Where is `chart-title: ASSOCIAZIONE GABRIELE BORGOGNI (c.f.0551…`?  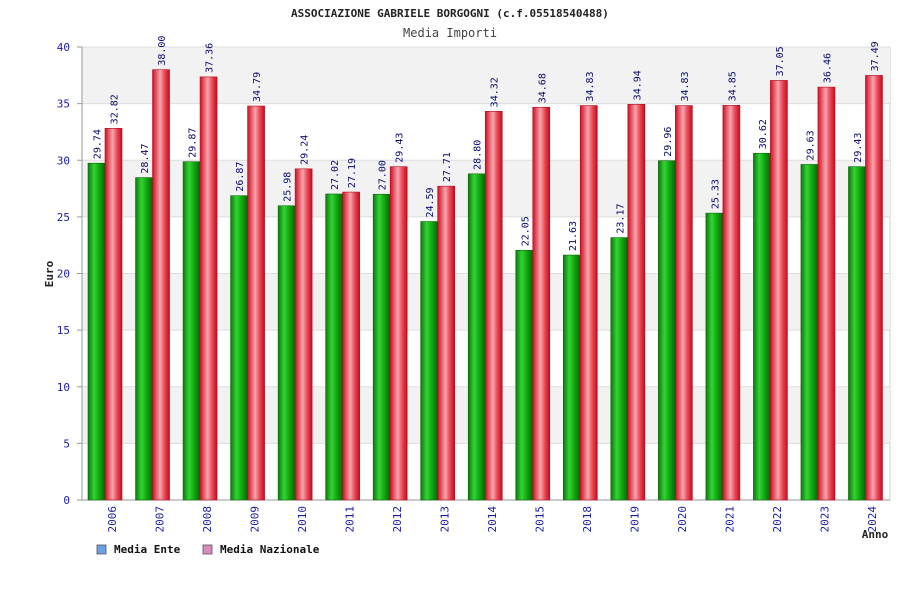
chart-title: ASSOCIAZIONE GABRIELE BORGOGNI (c.f.0551… is located at coordinates (450, 13).